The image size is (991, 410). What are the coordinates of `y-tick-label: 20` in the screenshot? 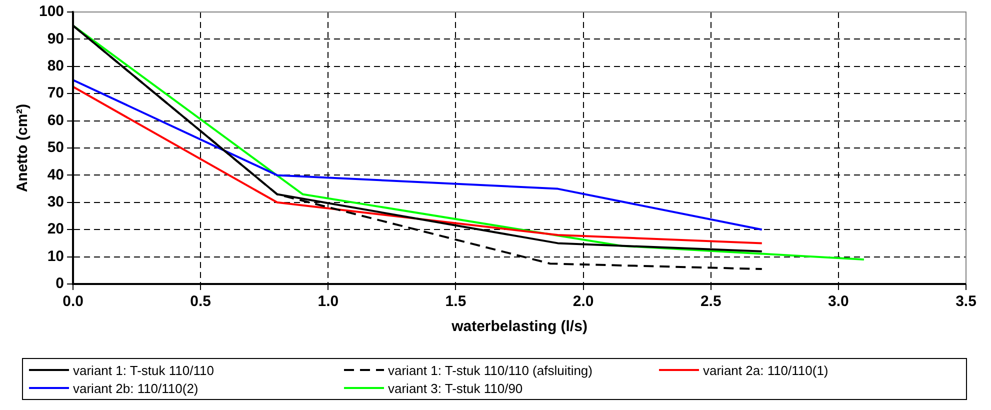 It's located at (55, 229).